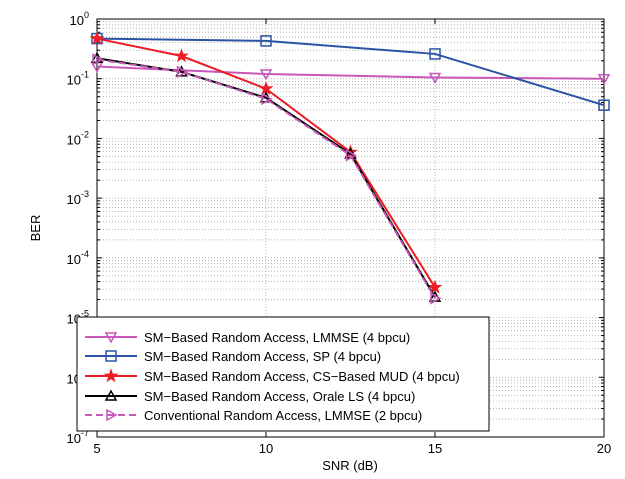 The height and width of the screenshot is (479, 625). I want to click on y-tick-label: 10⁻², so click(78, 138).